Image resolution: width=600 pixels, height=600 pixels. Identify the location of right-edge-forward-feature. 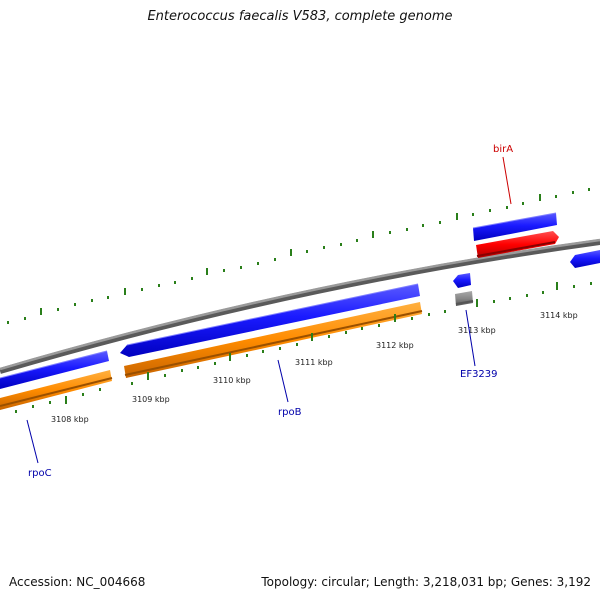
(585, 259).